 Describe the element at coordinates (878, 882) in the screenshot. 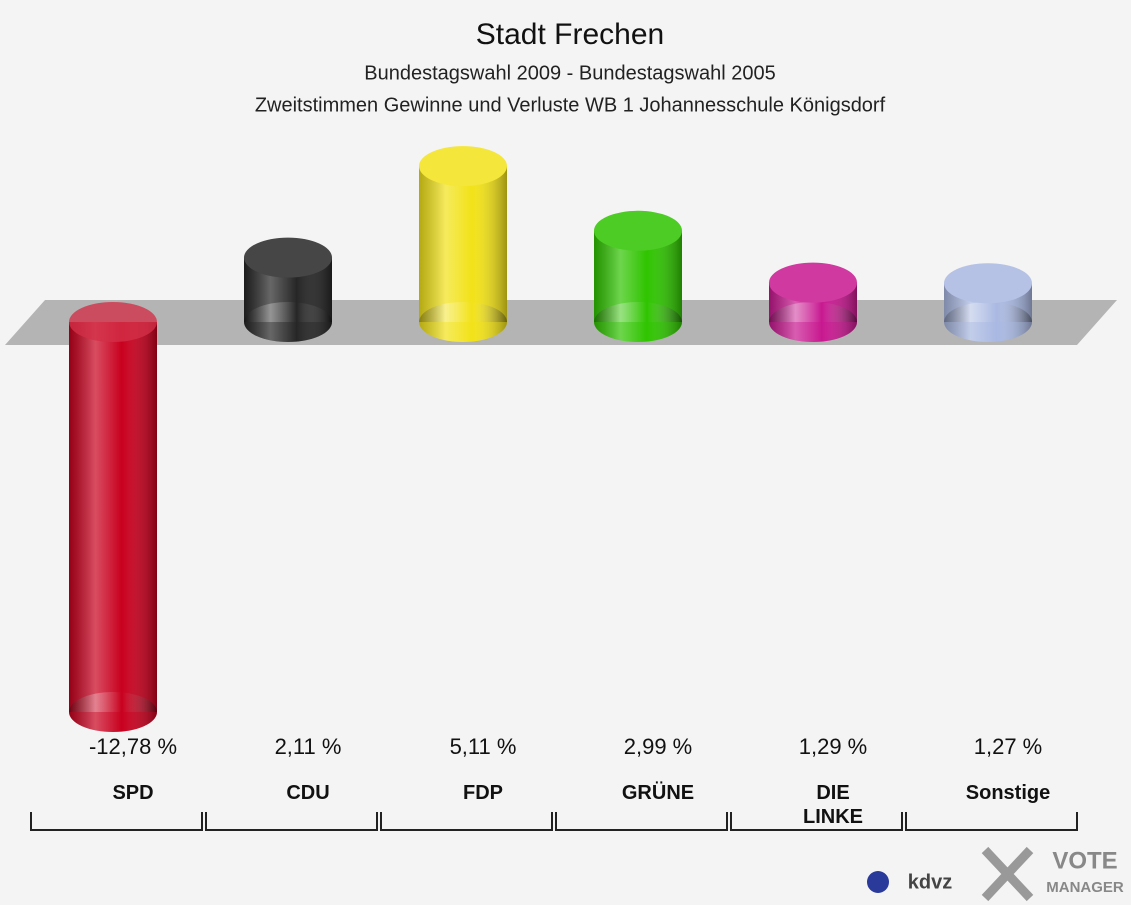

I see `logo-ball` at that location.